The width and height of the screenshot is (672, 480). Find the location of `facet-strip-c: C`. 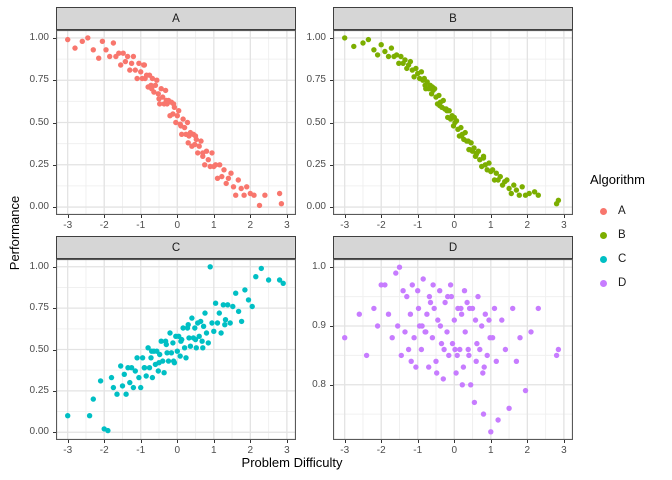

facet-strip-c: C is located at coordinates (176, 247).